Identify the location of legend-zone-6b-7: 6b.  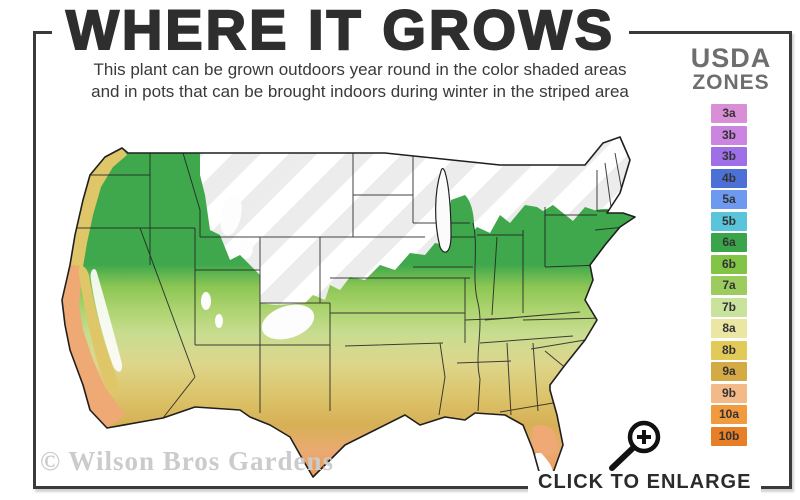
(729, 264).